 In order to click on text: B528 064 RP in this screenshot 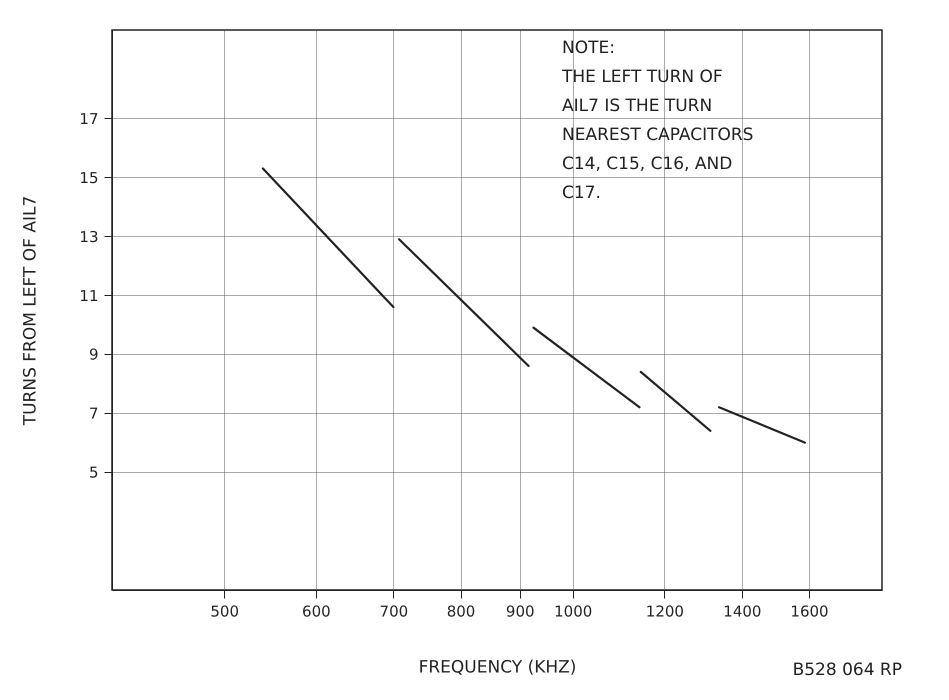, I will do `click(847, 670)`.